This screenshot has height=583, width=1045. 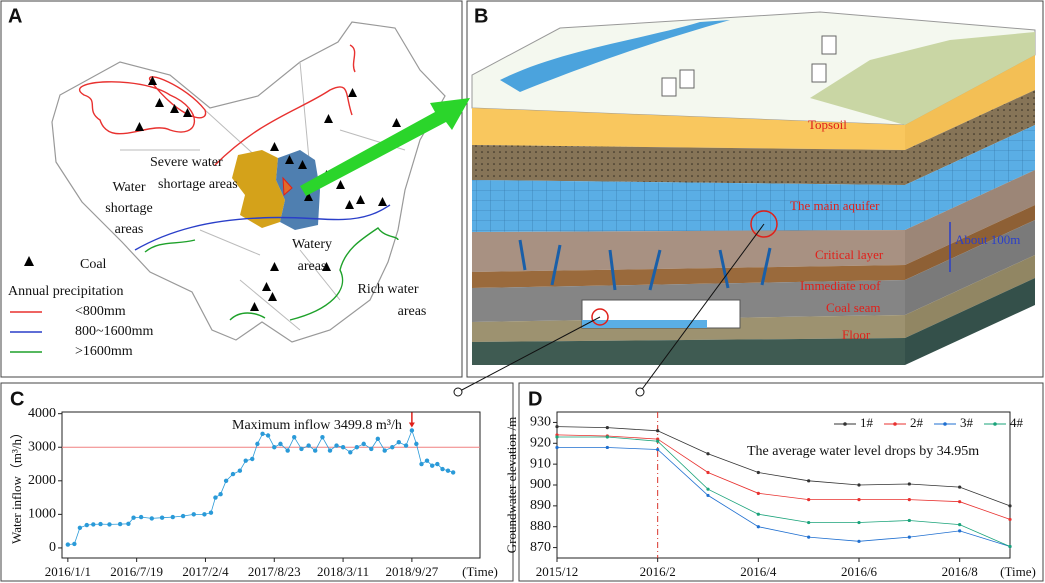 What do you see at coordinates (859, 571) in the screenshot?
I see `x-tick-label: 2016/6` at bounding box center [859, 571].